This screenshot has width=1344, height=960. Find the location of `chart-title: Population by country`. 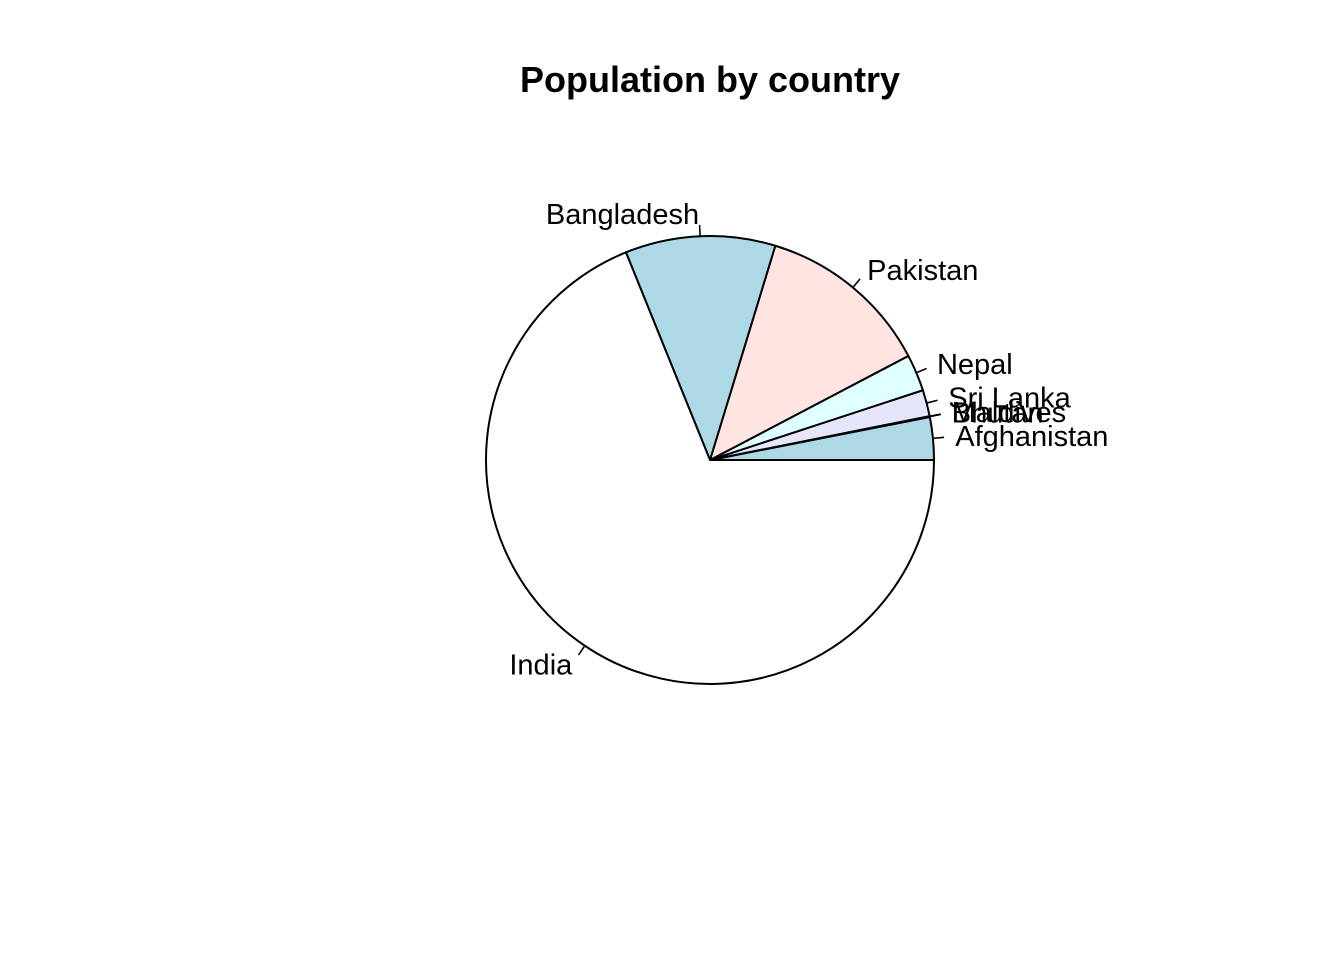

chart-title: Population by country is located at coordinates (710, 79).